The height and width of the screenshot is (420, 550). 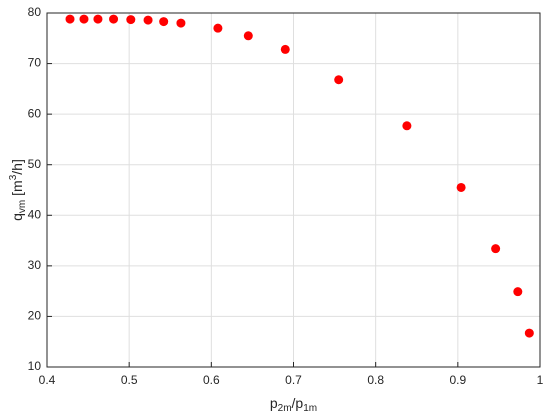 I want to click on x-axis-label-part: /p, so click(x=298, y=403).